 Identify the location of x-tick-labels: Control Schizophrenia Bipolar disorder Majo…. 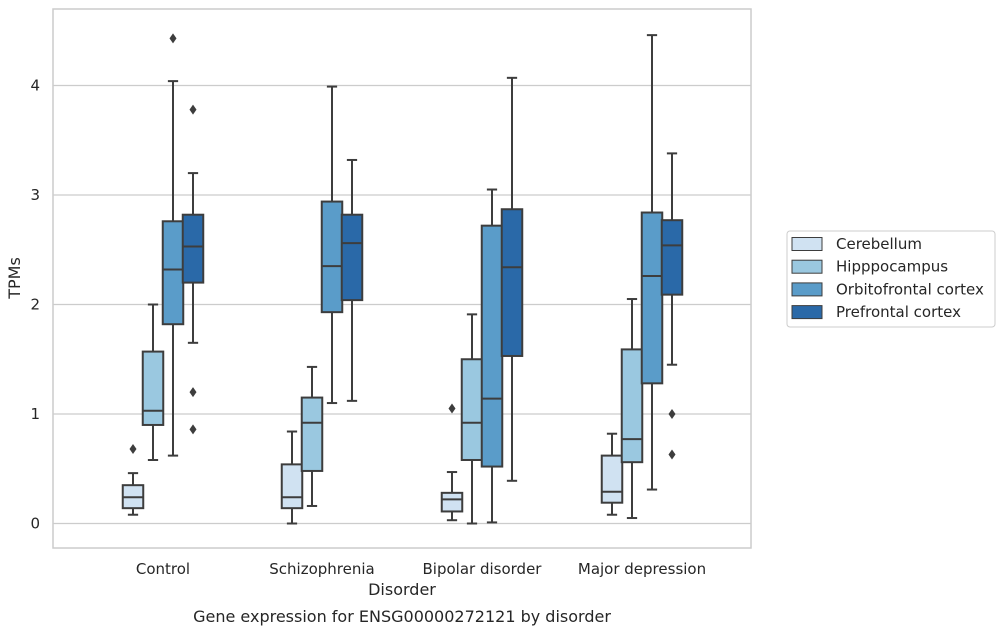
(421, 569).